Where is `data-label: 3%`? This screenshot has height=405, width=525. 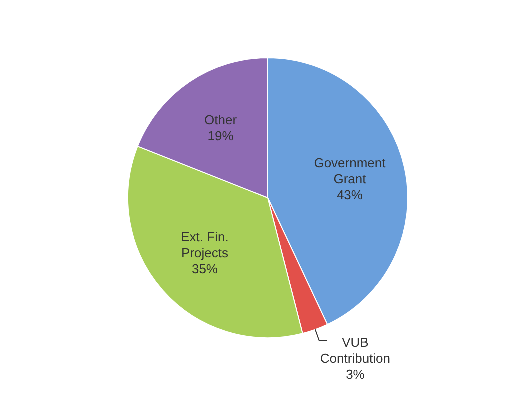 data-label: 3% is located at coordinates (356, 374).